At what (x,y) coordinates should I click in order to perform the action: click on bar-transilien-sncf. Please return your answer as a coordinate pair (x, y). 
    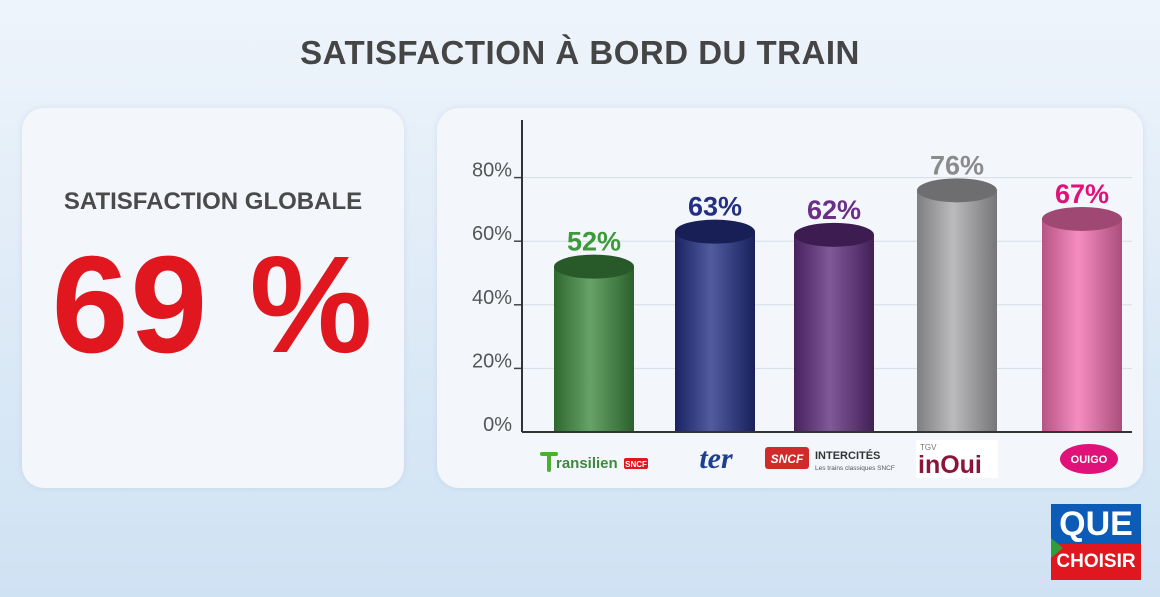
    Looking at the image, I should click on (594, 343).